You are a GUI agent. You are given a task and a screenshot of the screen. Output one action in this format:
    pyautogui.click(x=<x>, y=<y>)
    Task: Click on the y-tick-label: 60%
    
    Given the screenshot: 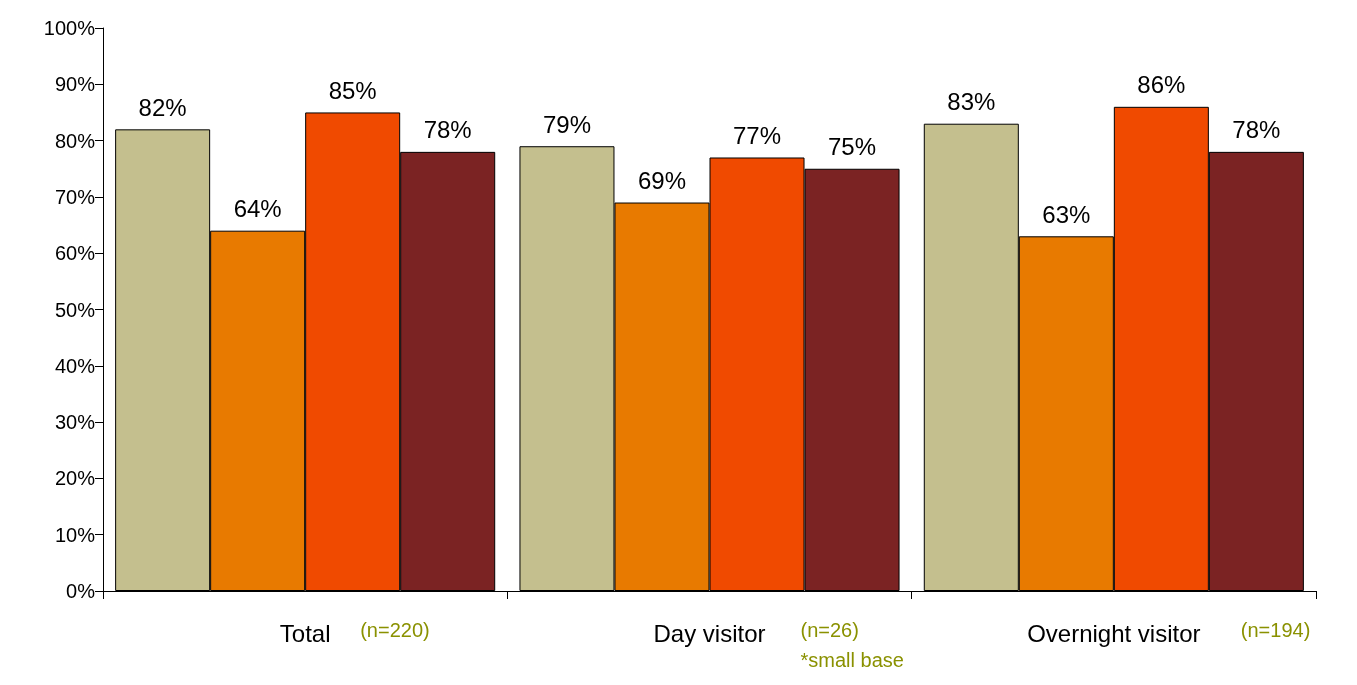 What is the action you would take?
    pyautogui.click(x=75, y=253)
    